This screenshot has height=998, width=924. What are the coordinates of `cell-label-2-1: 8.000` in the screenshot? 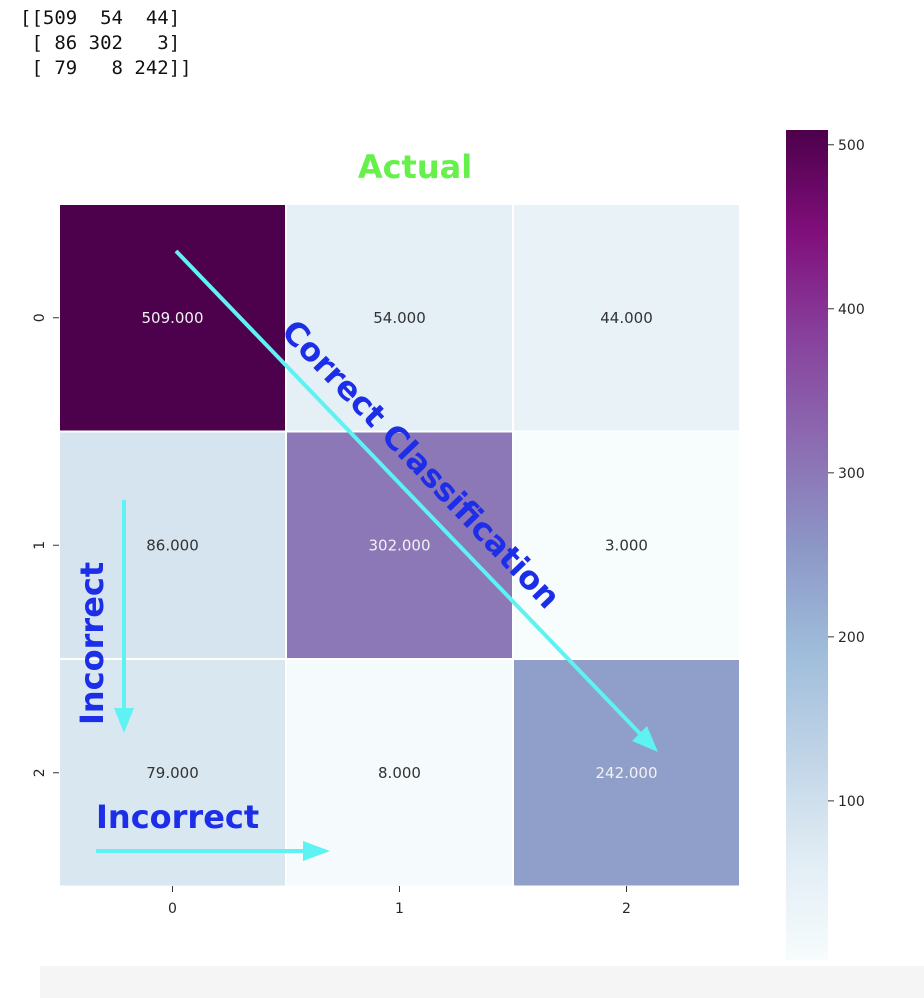 It's located at (399, 773).